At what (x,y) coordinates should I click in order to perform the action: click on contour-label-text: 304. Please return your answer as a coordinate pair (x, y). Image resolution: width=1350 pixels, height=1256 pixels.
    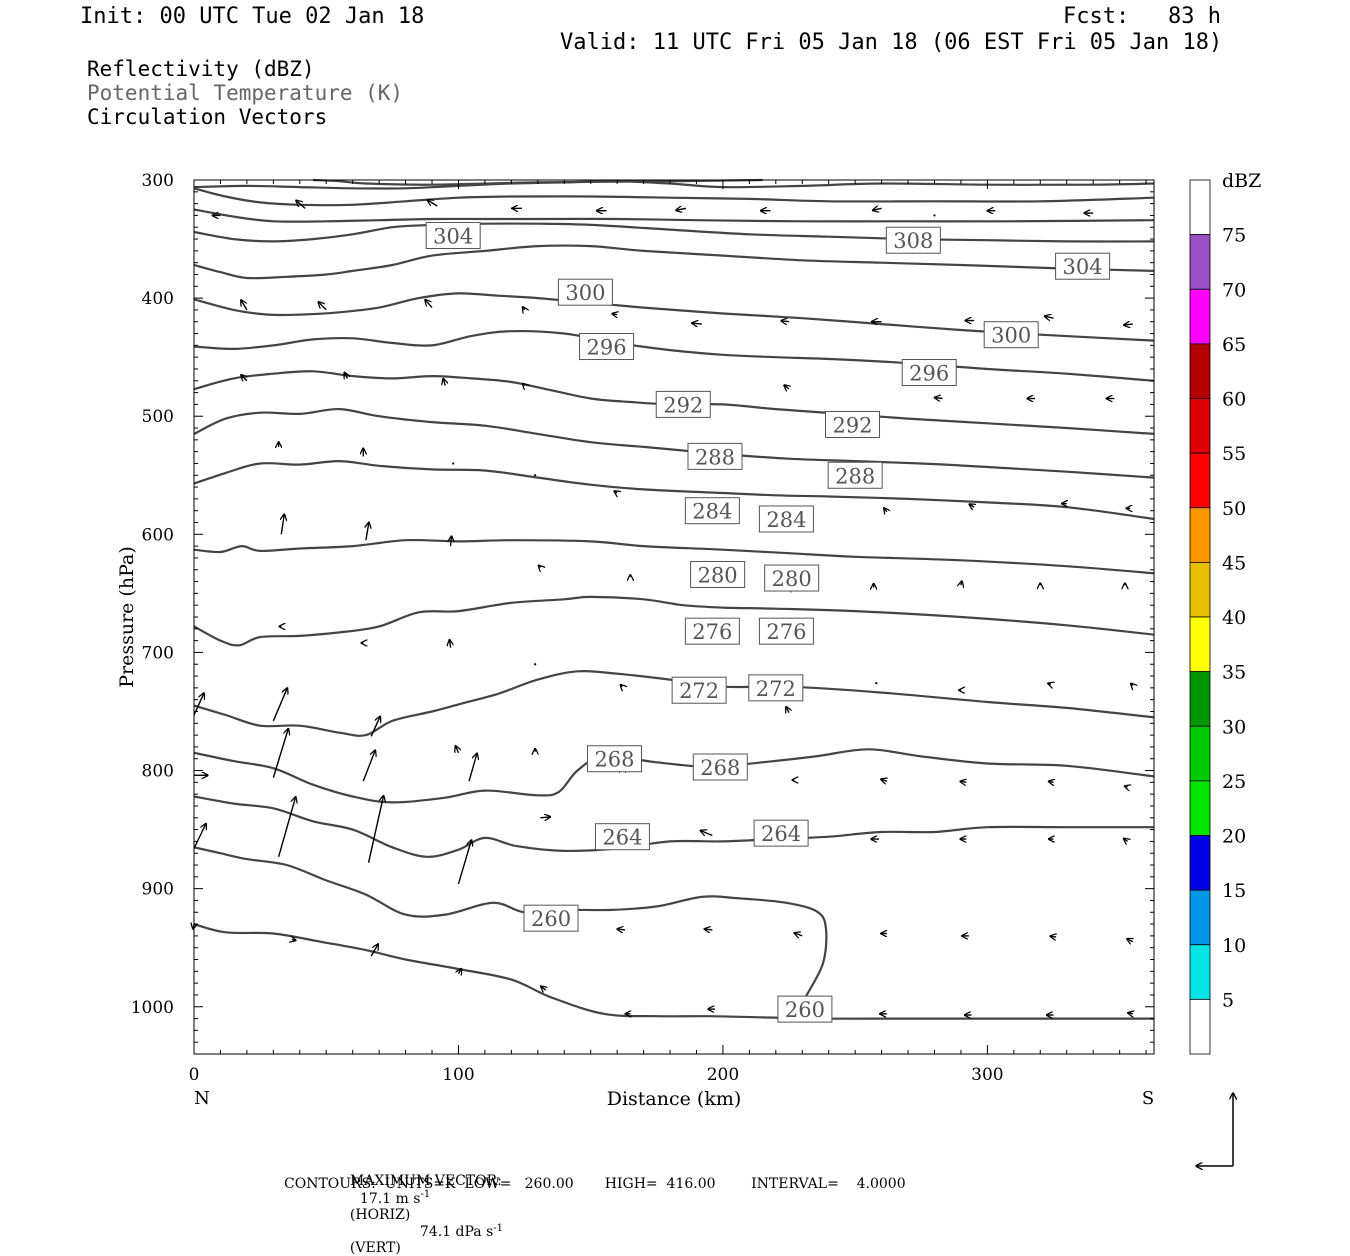
    Looking at the image, I should click on (453, 237).